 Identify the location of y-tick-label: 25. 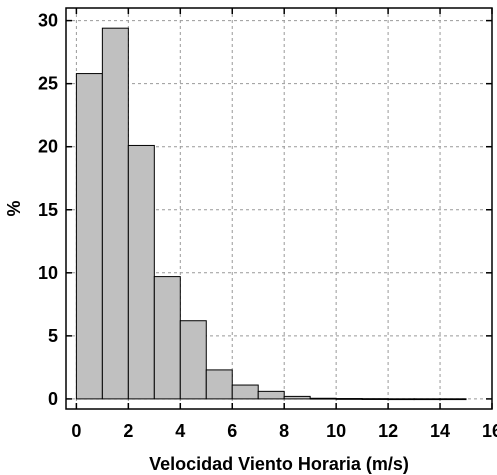
(48, 84).